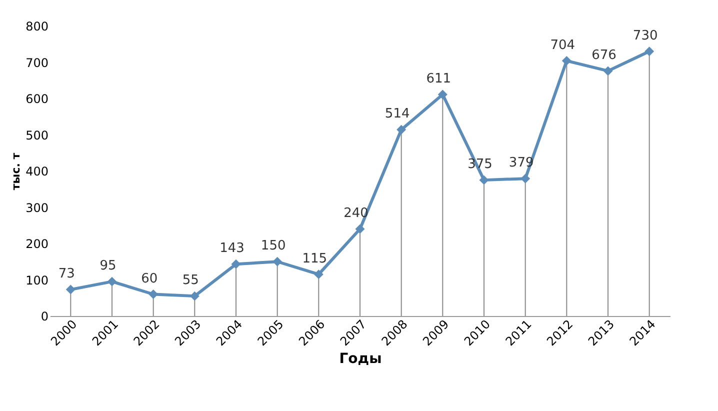 The image size is (718, 411). Describe the element at coordinates (37, 244) in the screenshot. I see `y-tick-label: 200` at that location.